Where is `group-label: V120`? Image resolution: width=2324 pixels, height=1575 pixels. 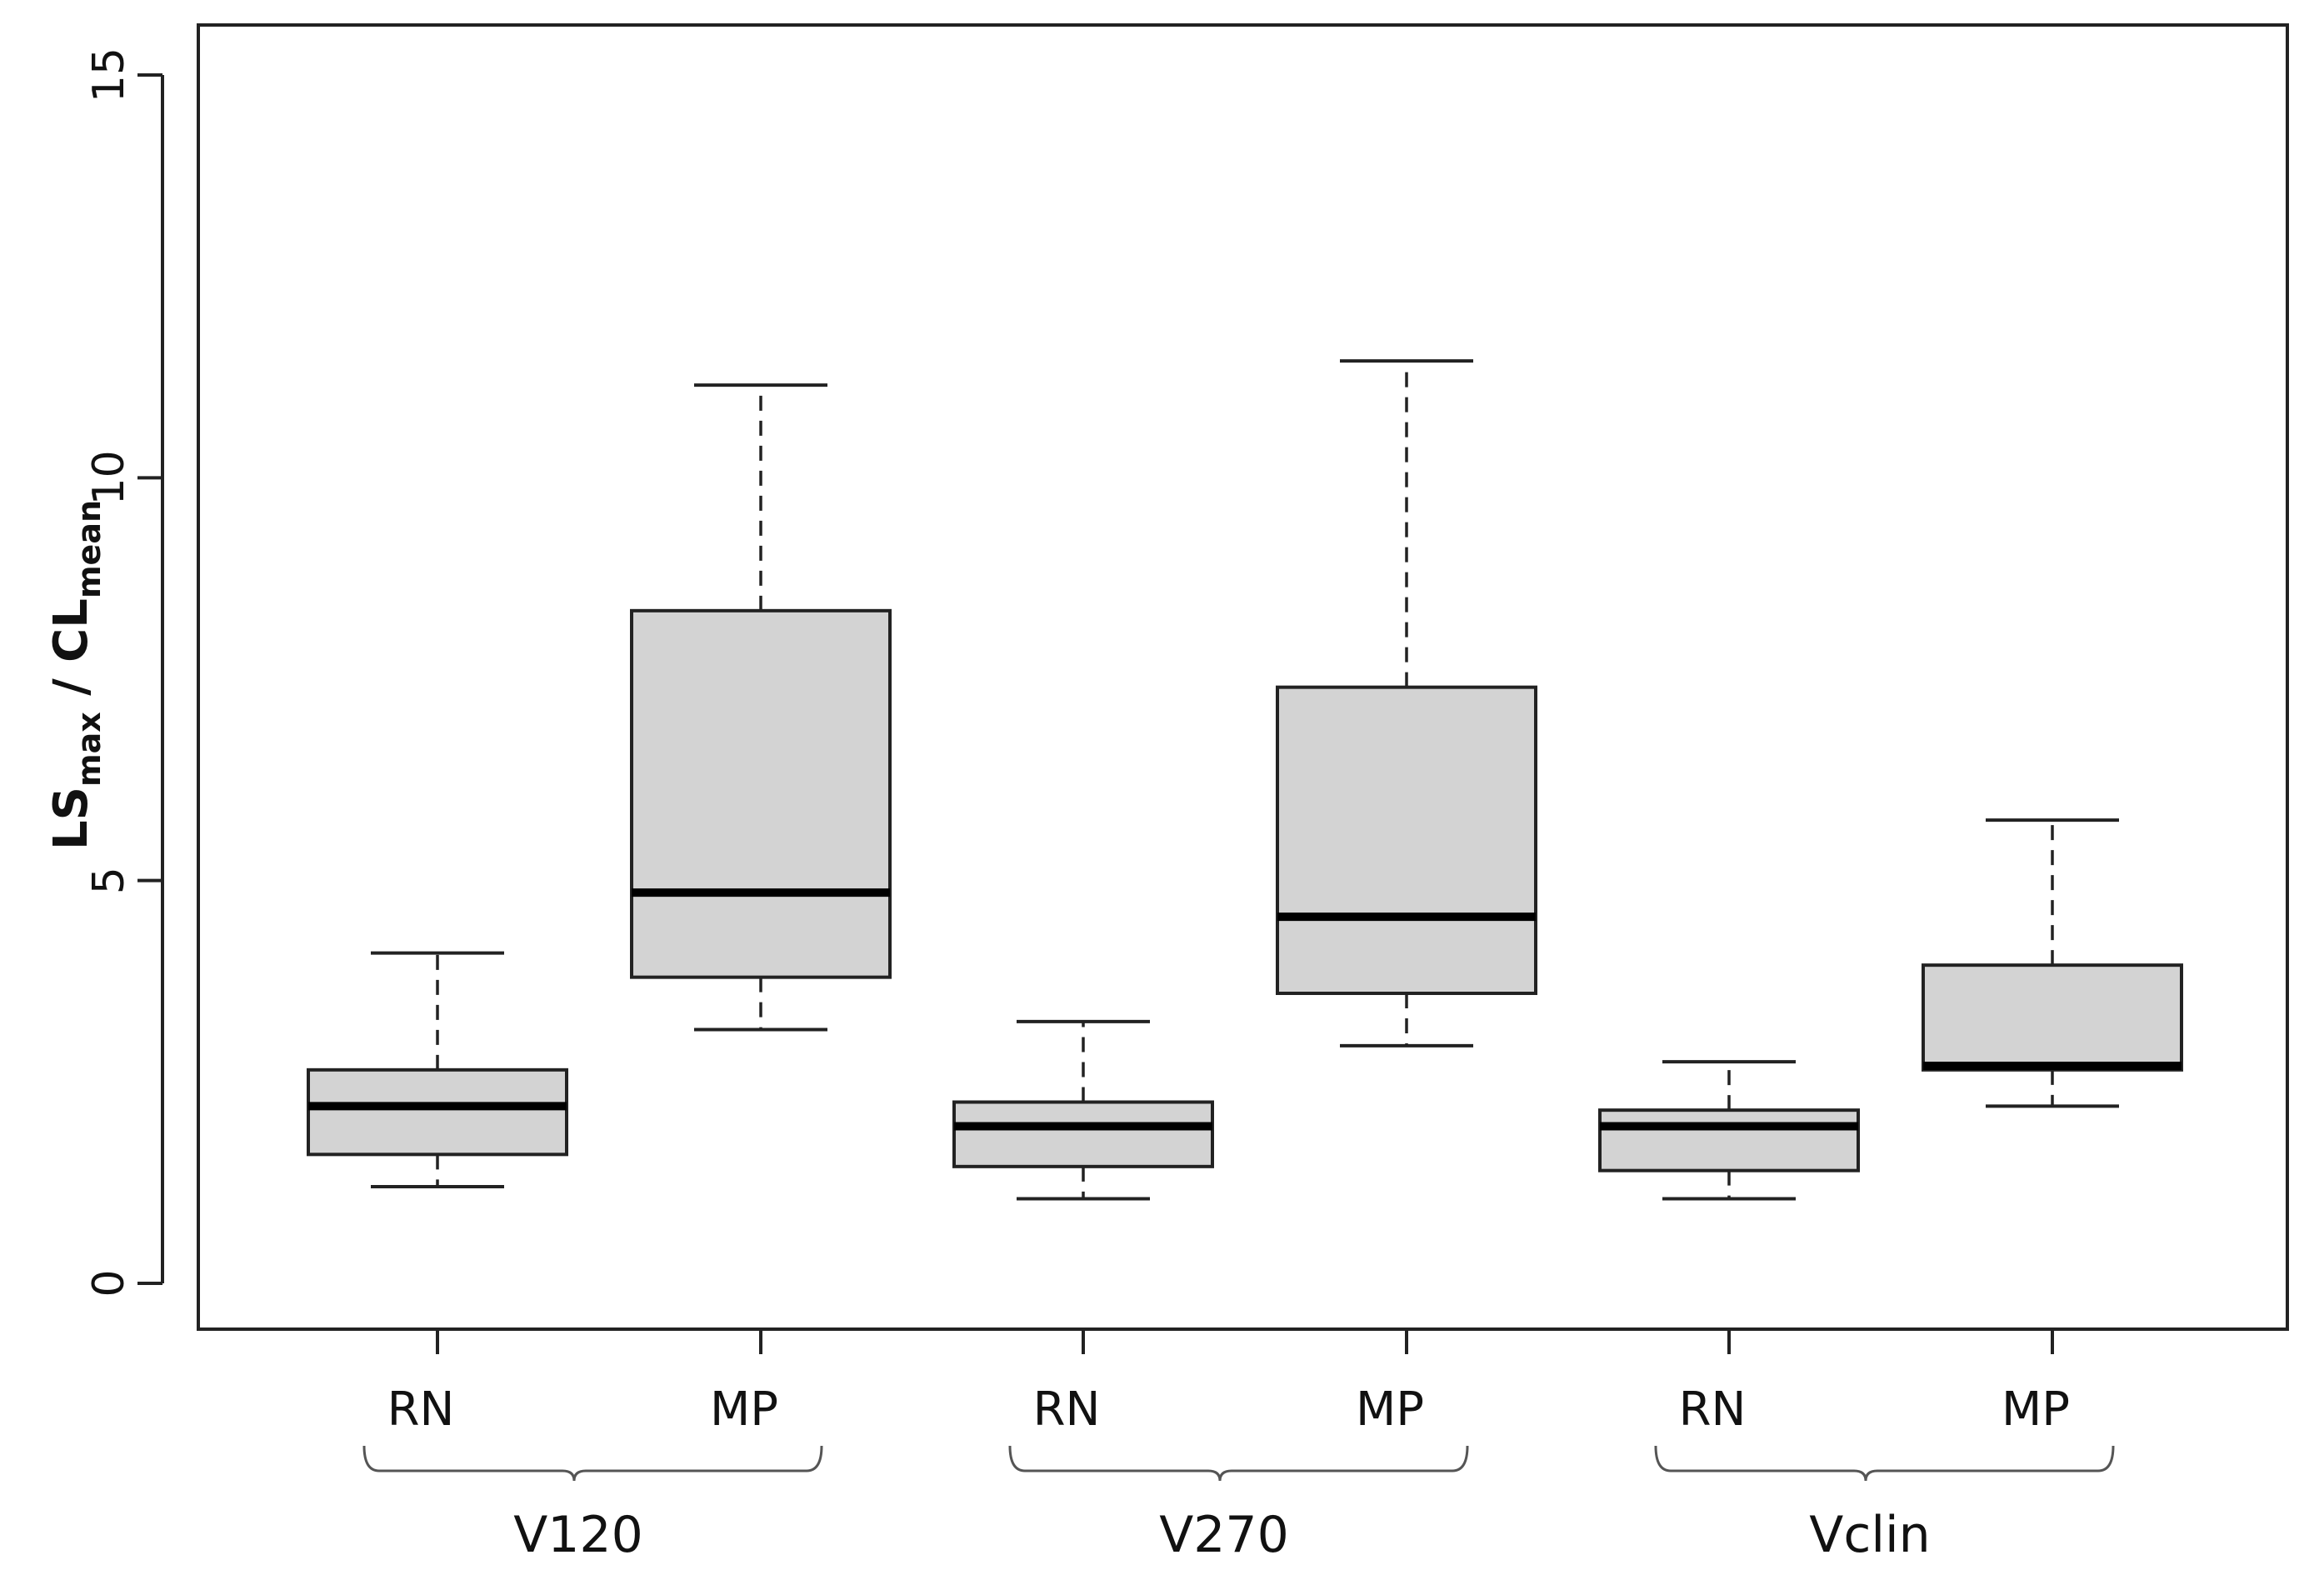 group-label: V120 is located at coordinates (578, 1535).